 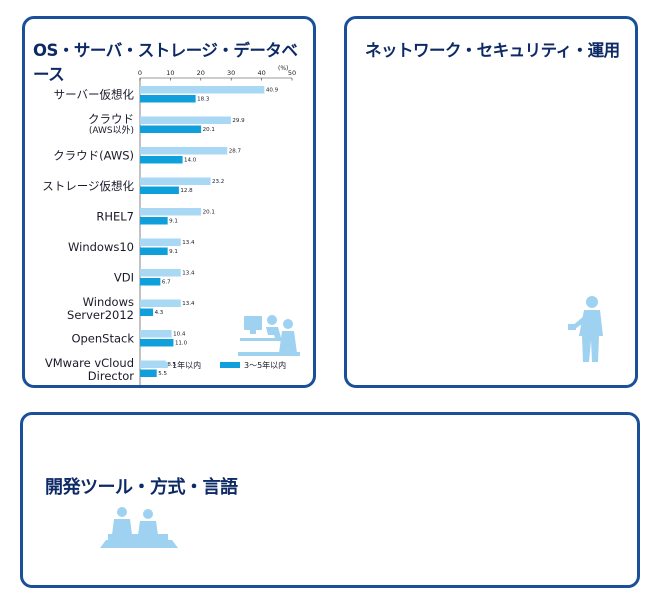 I want to click on legend-label-one-year: 1年以内, so click(x=186, y=365).